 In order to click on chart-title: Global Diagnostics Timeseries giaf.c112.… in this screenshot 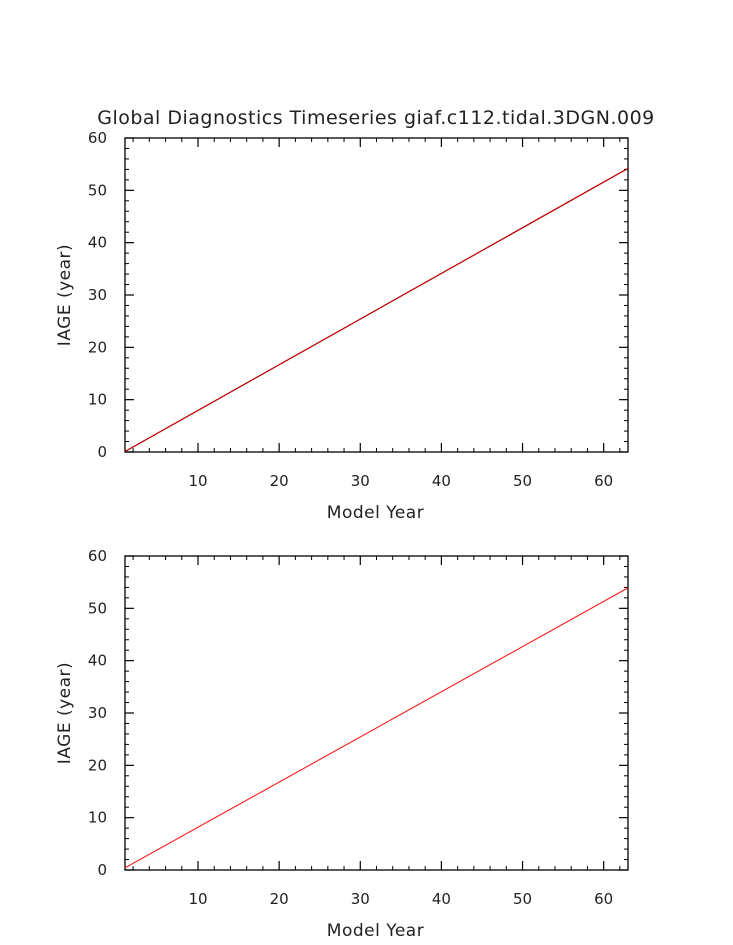, I will do `click(376, 118)`.